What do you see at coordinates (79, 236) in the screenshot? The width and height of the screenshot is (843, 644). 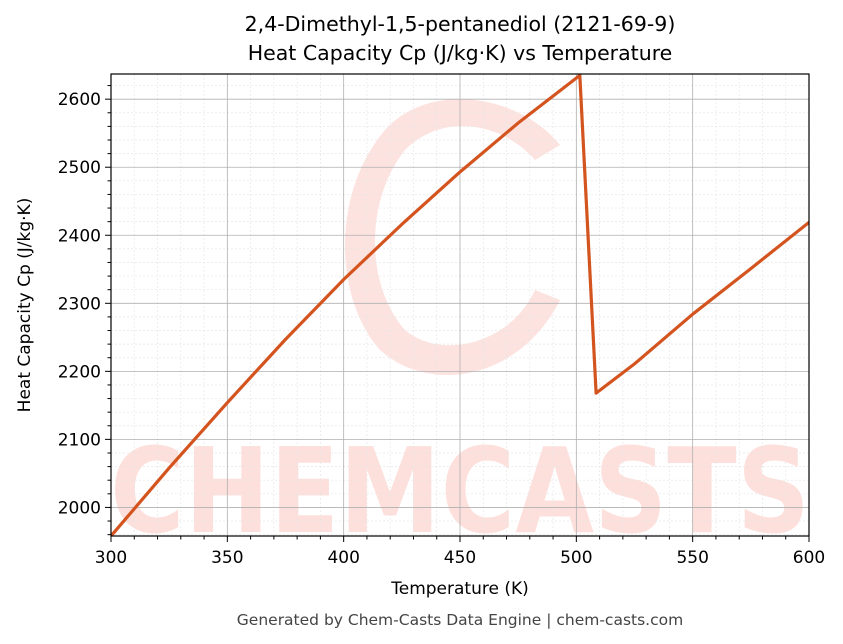 I see `y-tick-label: 2400` at bounding box center [79, 236].